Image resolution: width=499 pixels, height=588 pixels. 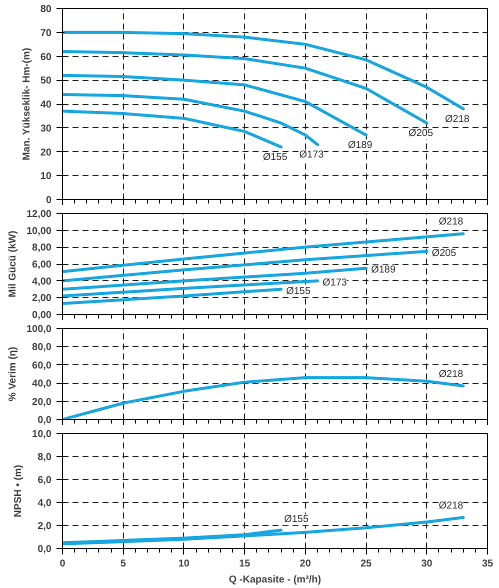 I want to click on y-tick-label: 4,00, so click(x=42, y=282).